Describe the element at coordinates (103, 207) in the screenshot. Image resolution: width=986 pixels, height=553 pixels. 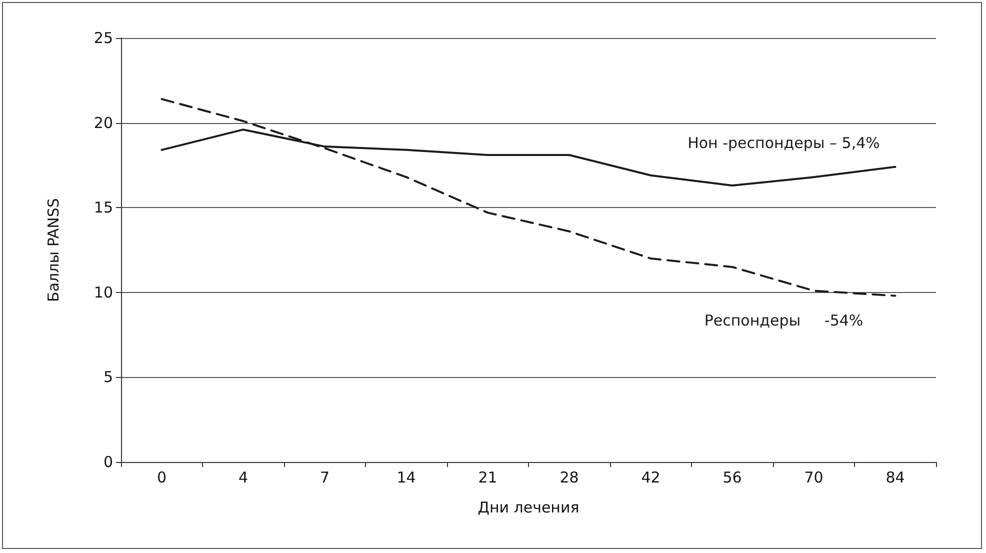
I see `y-tick-label: 15` at that location.